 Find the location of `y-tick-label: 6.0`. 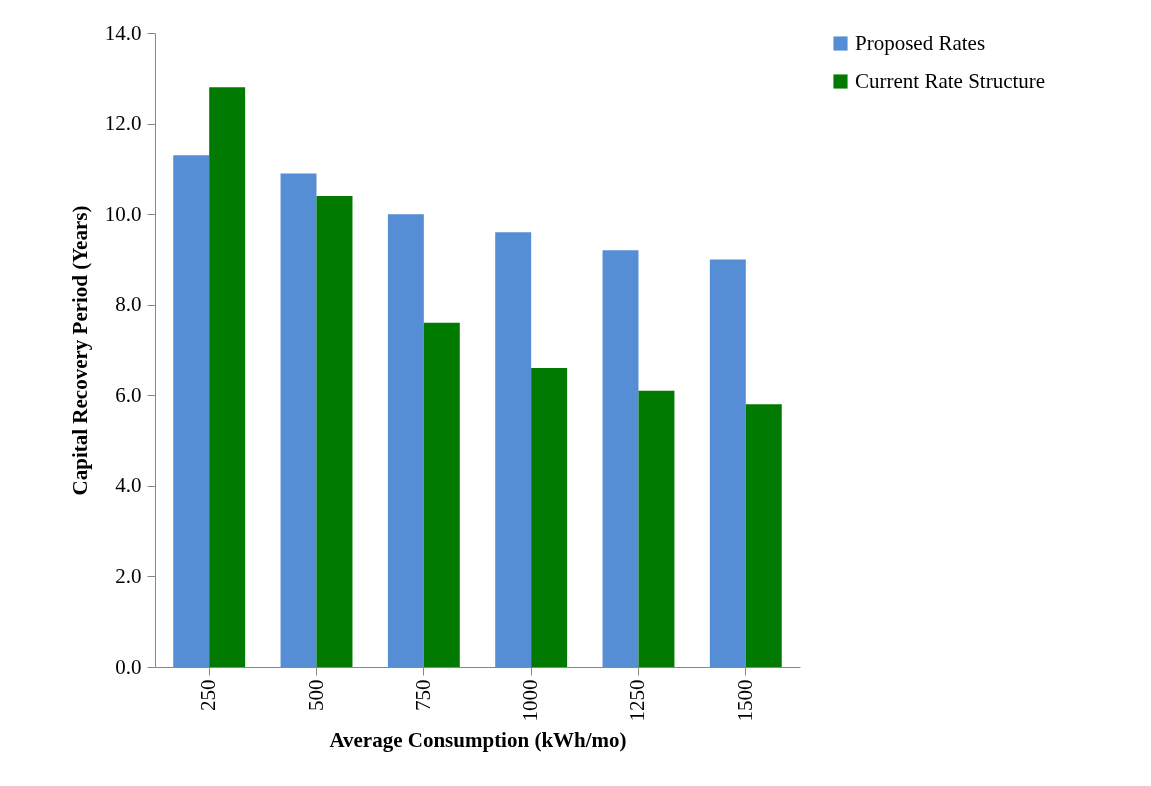

y-tick-label: 6.0 is located at coordinates (128, 394).